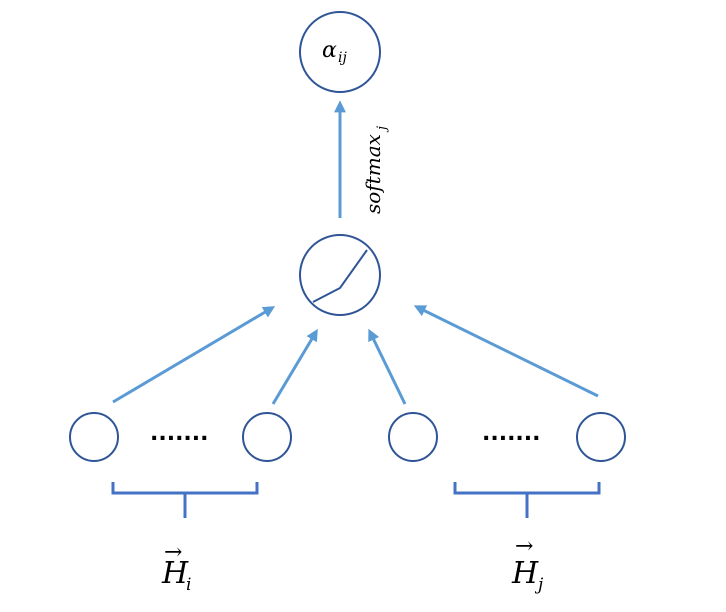 This screenshot has width=726, height=612. What do you see at coordinates (527, 500) in the screenshot?
I see `brace-right` at bounding box center [527, 500].